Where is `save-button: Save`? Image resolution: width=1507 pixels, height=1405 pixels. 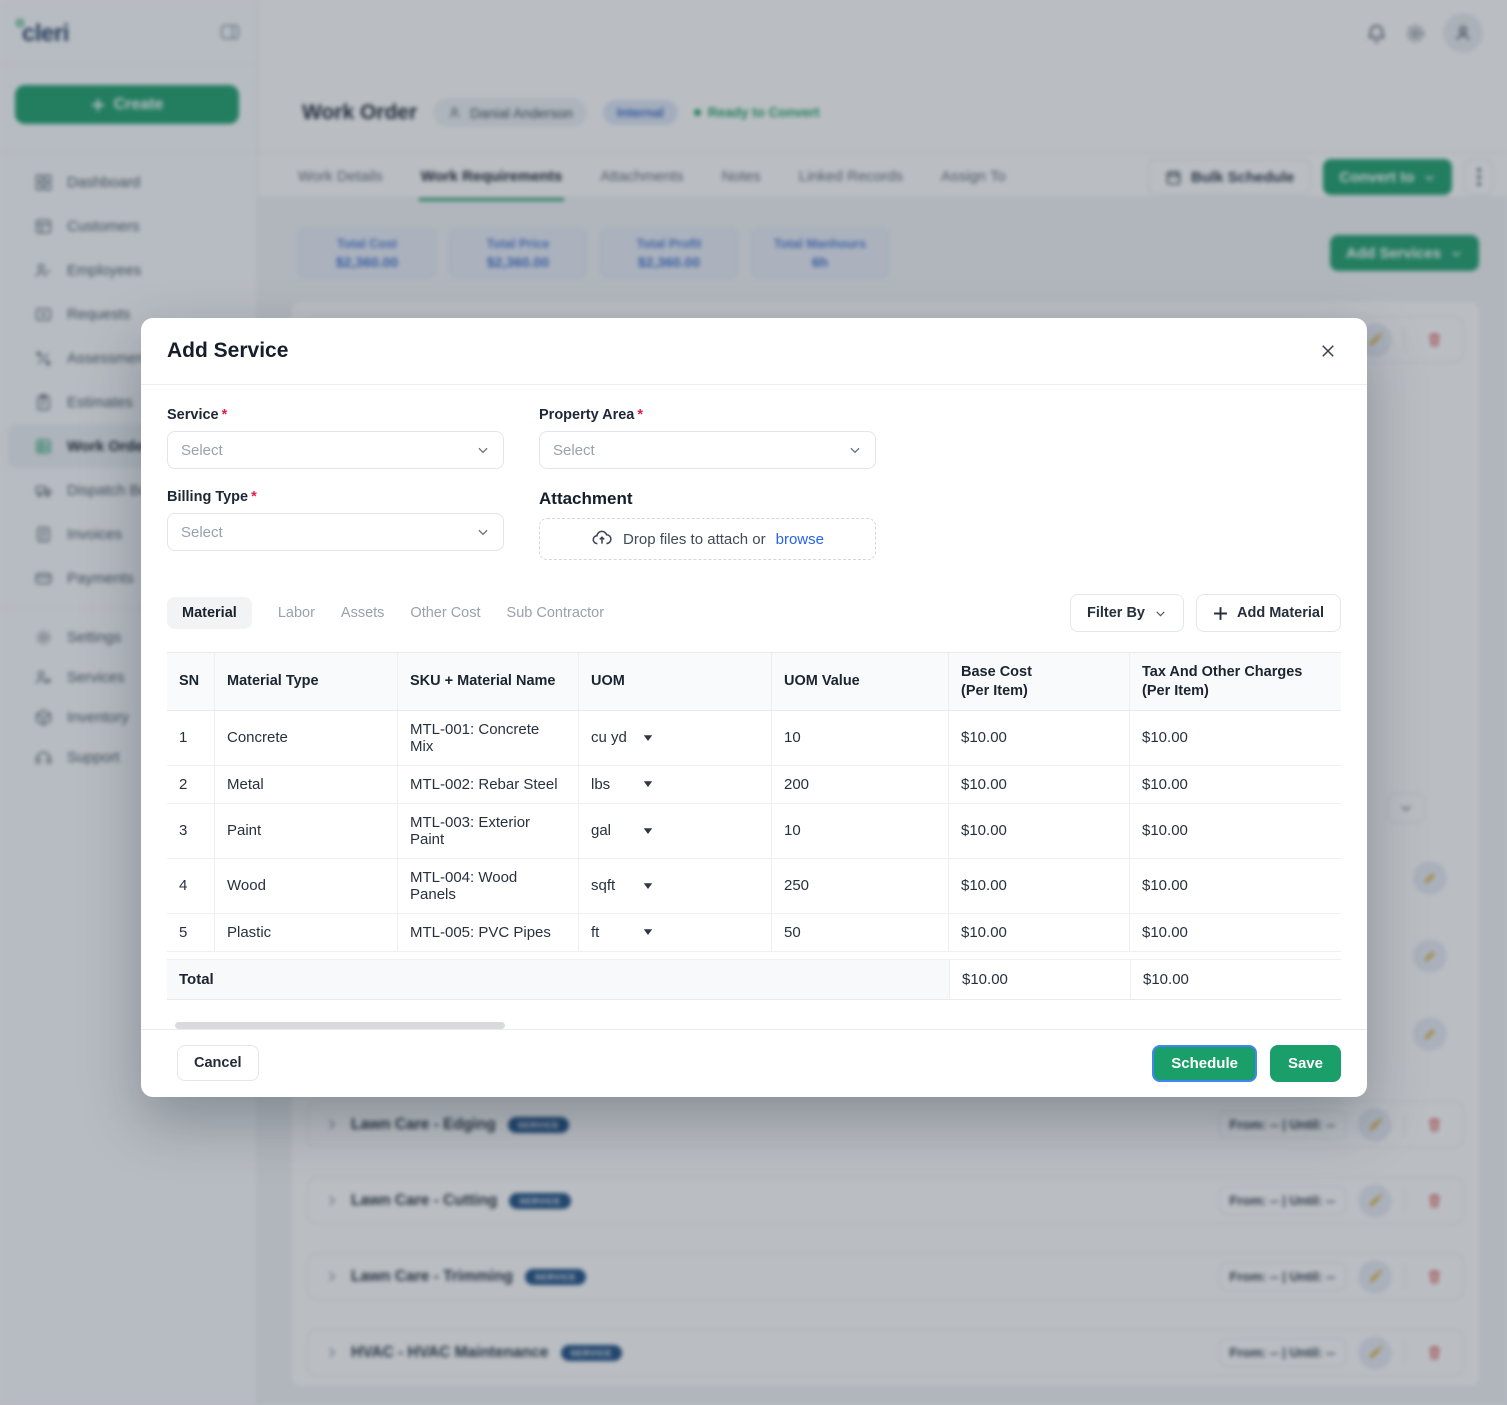 save-button: Save is located at coordinates (1305, 1063).